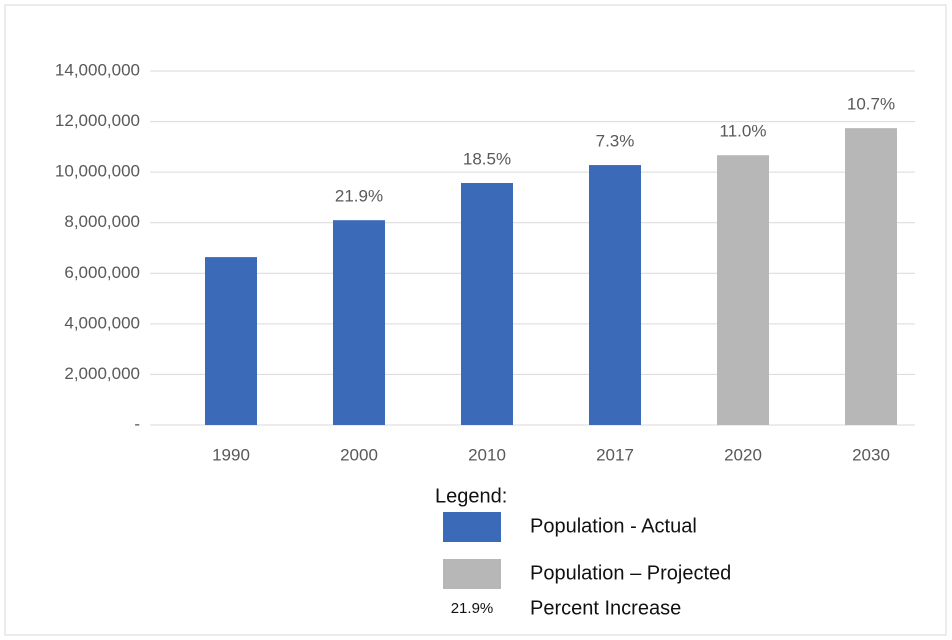  What do you see at coordinates (743, 454) in the screenshot?
I see `x-tick-label: 2020` at bounding box center [743, 454].